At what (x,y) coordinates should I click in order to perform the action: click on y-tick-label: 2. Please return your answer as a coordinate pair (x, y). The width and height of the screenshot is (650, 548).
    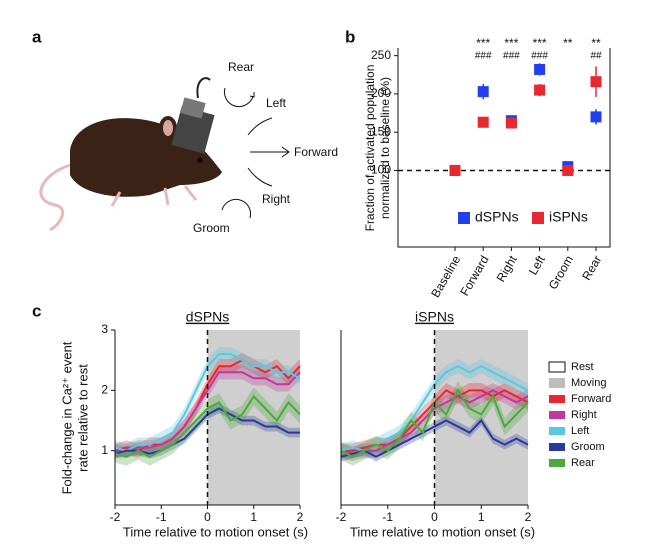
    Looking at the image, I should click on (104, 390).